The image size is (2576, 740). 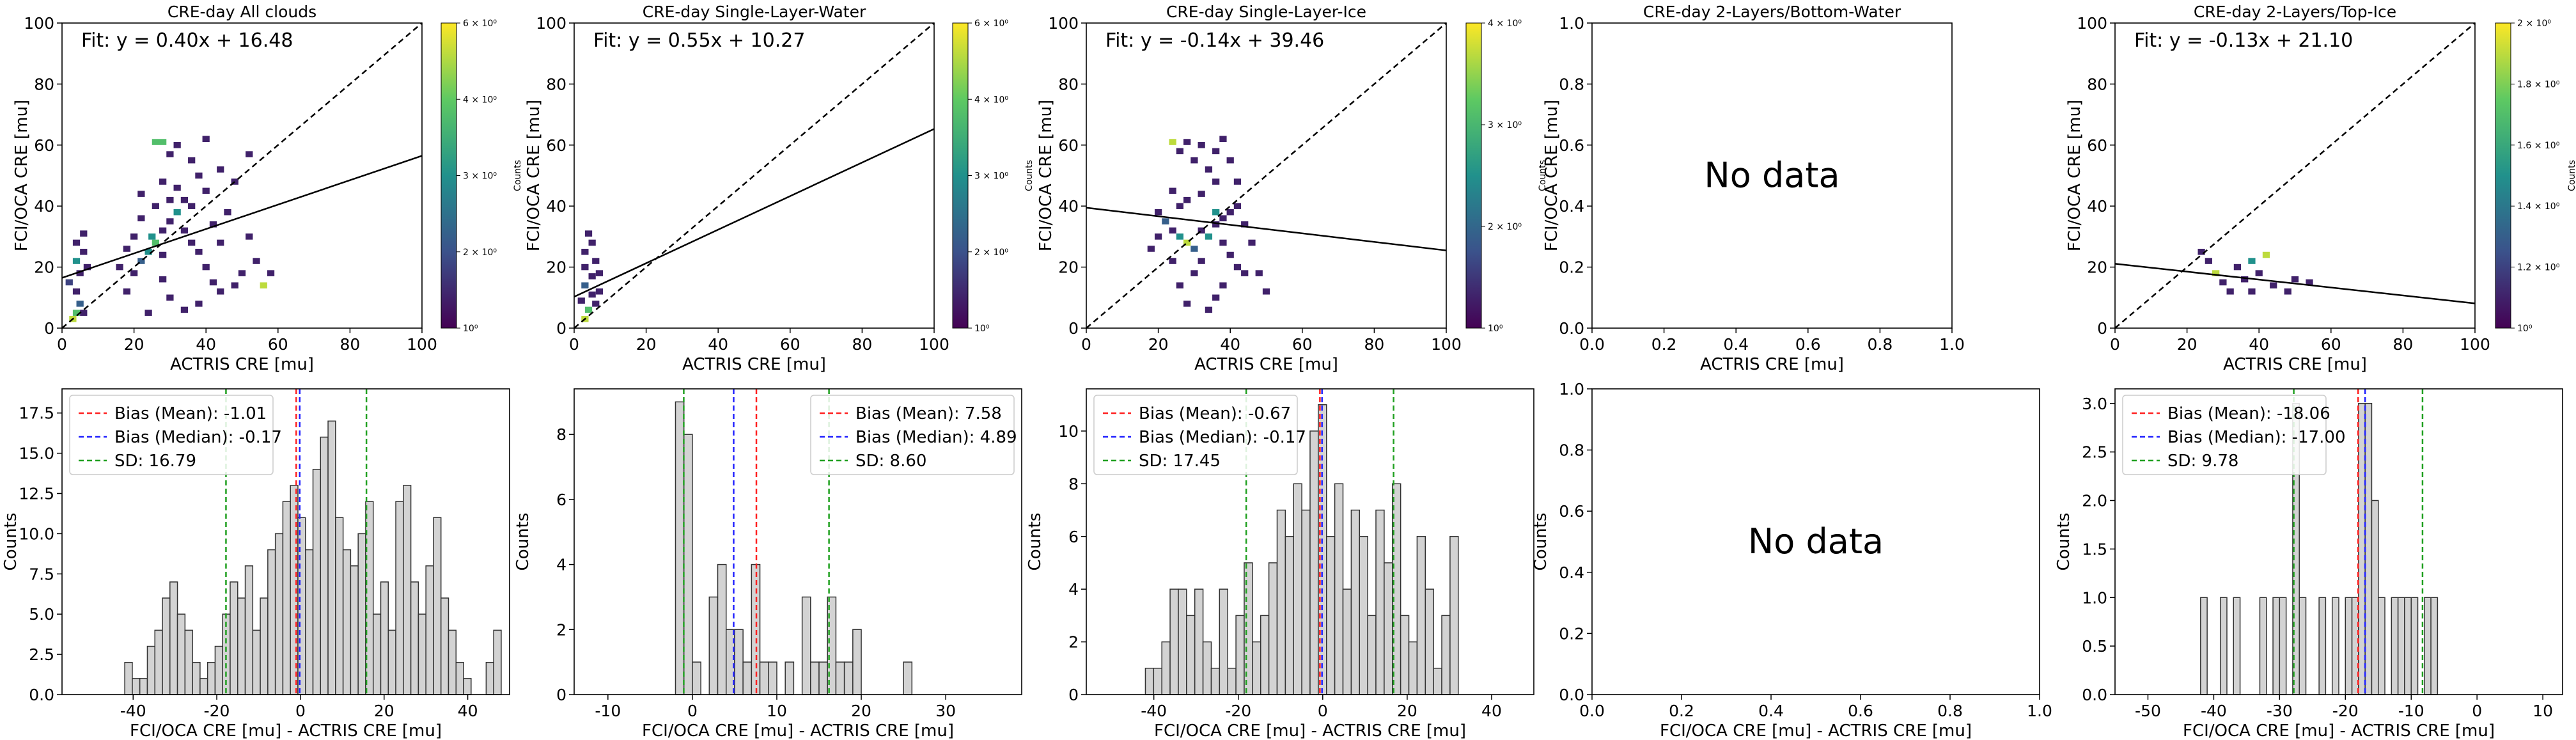 What do you see at coordinates (1222, 437) in the screenshot?
I see `legend-entry: Bias (Median): -0.17` at bounding box center [1222, 437].